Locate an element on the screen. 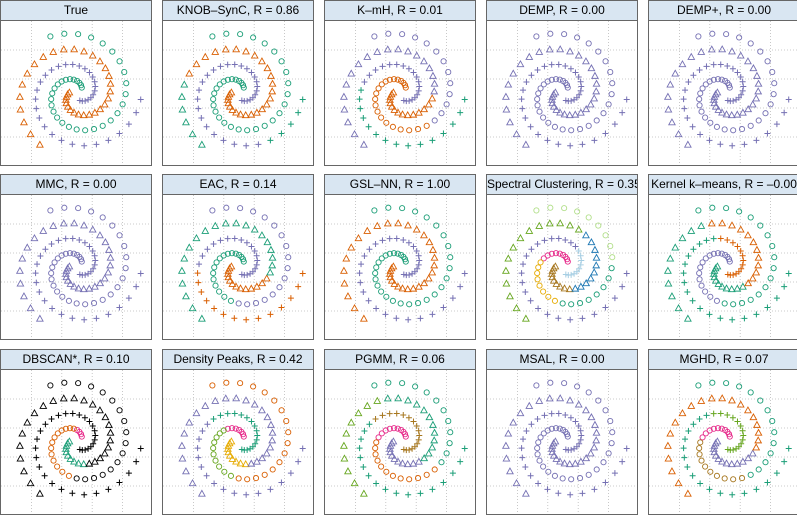 This screenshot has height=520, width=797. plot-area is located at coordinates (562, 93).